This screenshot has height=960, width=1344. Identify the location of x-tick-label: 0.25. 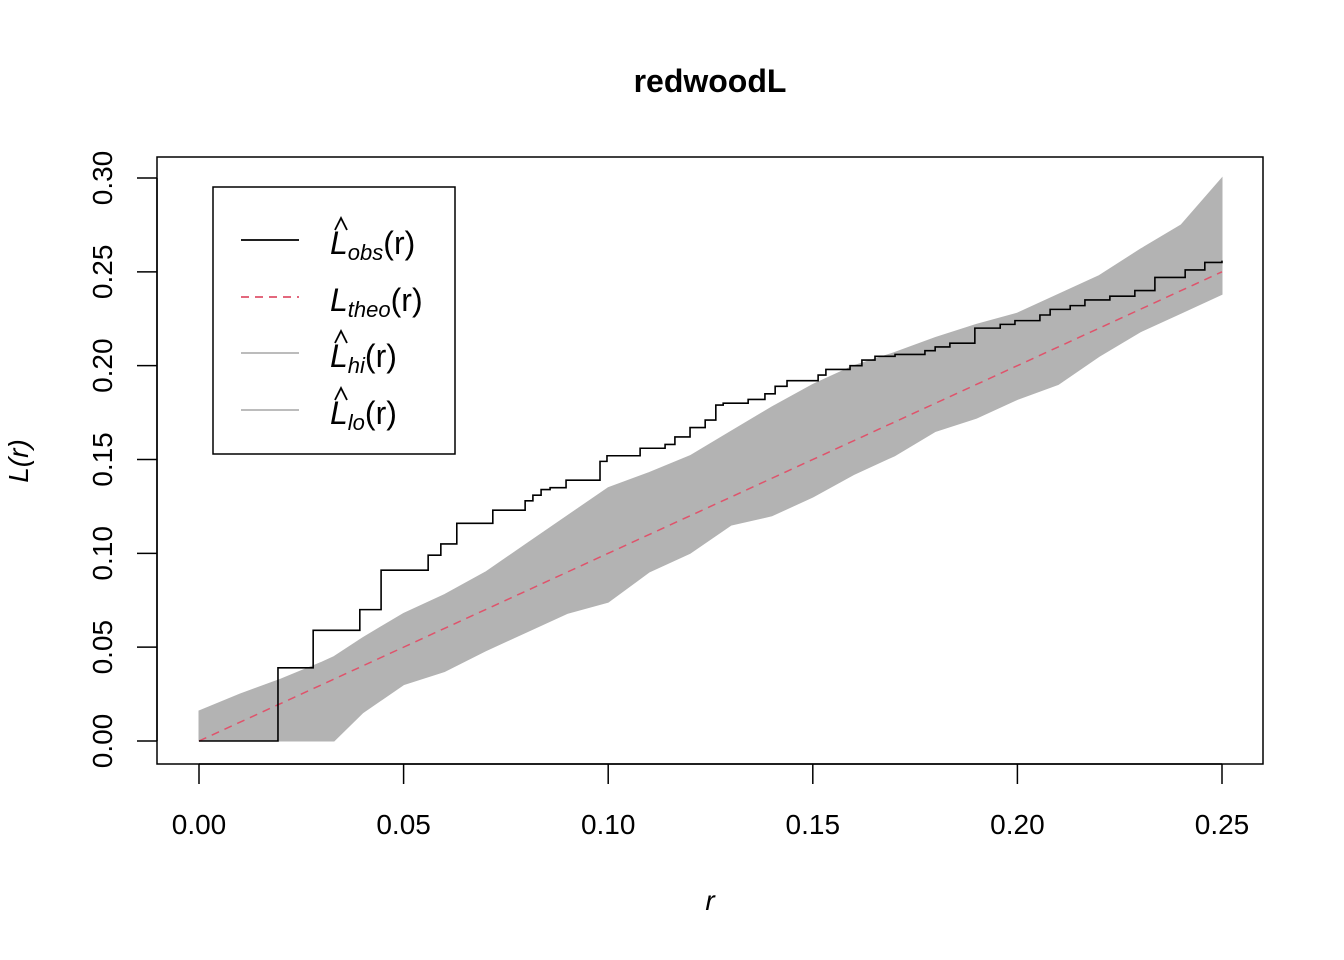
(1222, 824).